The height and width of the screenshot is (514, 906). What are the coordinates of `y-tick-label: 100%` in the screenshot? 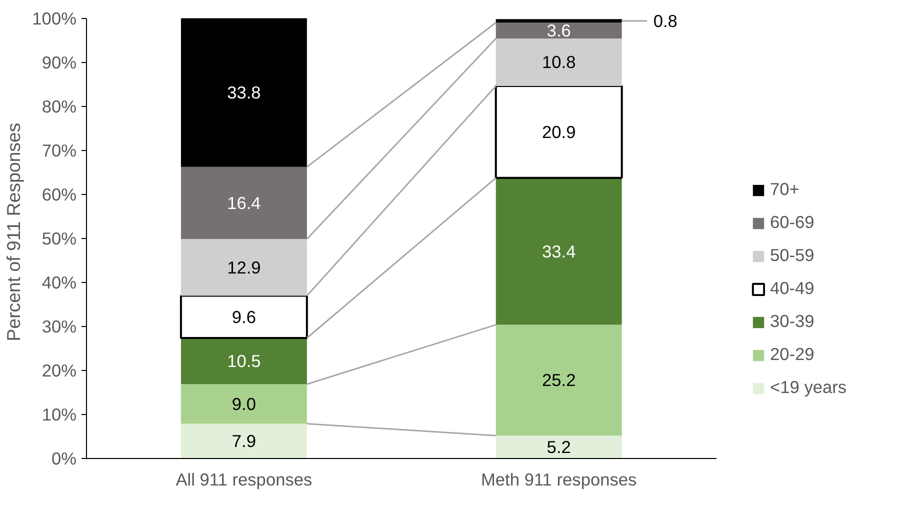 It's located at (54, 18).